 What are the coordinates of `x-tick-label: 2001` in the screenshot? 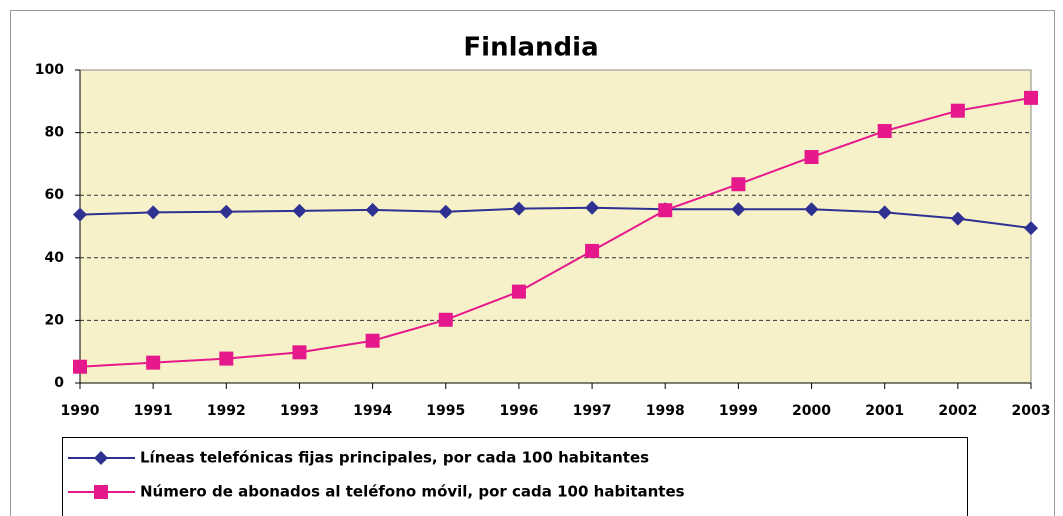 It's located at (884, 411).